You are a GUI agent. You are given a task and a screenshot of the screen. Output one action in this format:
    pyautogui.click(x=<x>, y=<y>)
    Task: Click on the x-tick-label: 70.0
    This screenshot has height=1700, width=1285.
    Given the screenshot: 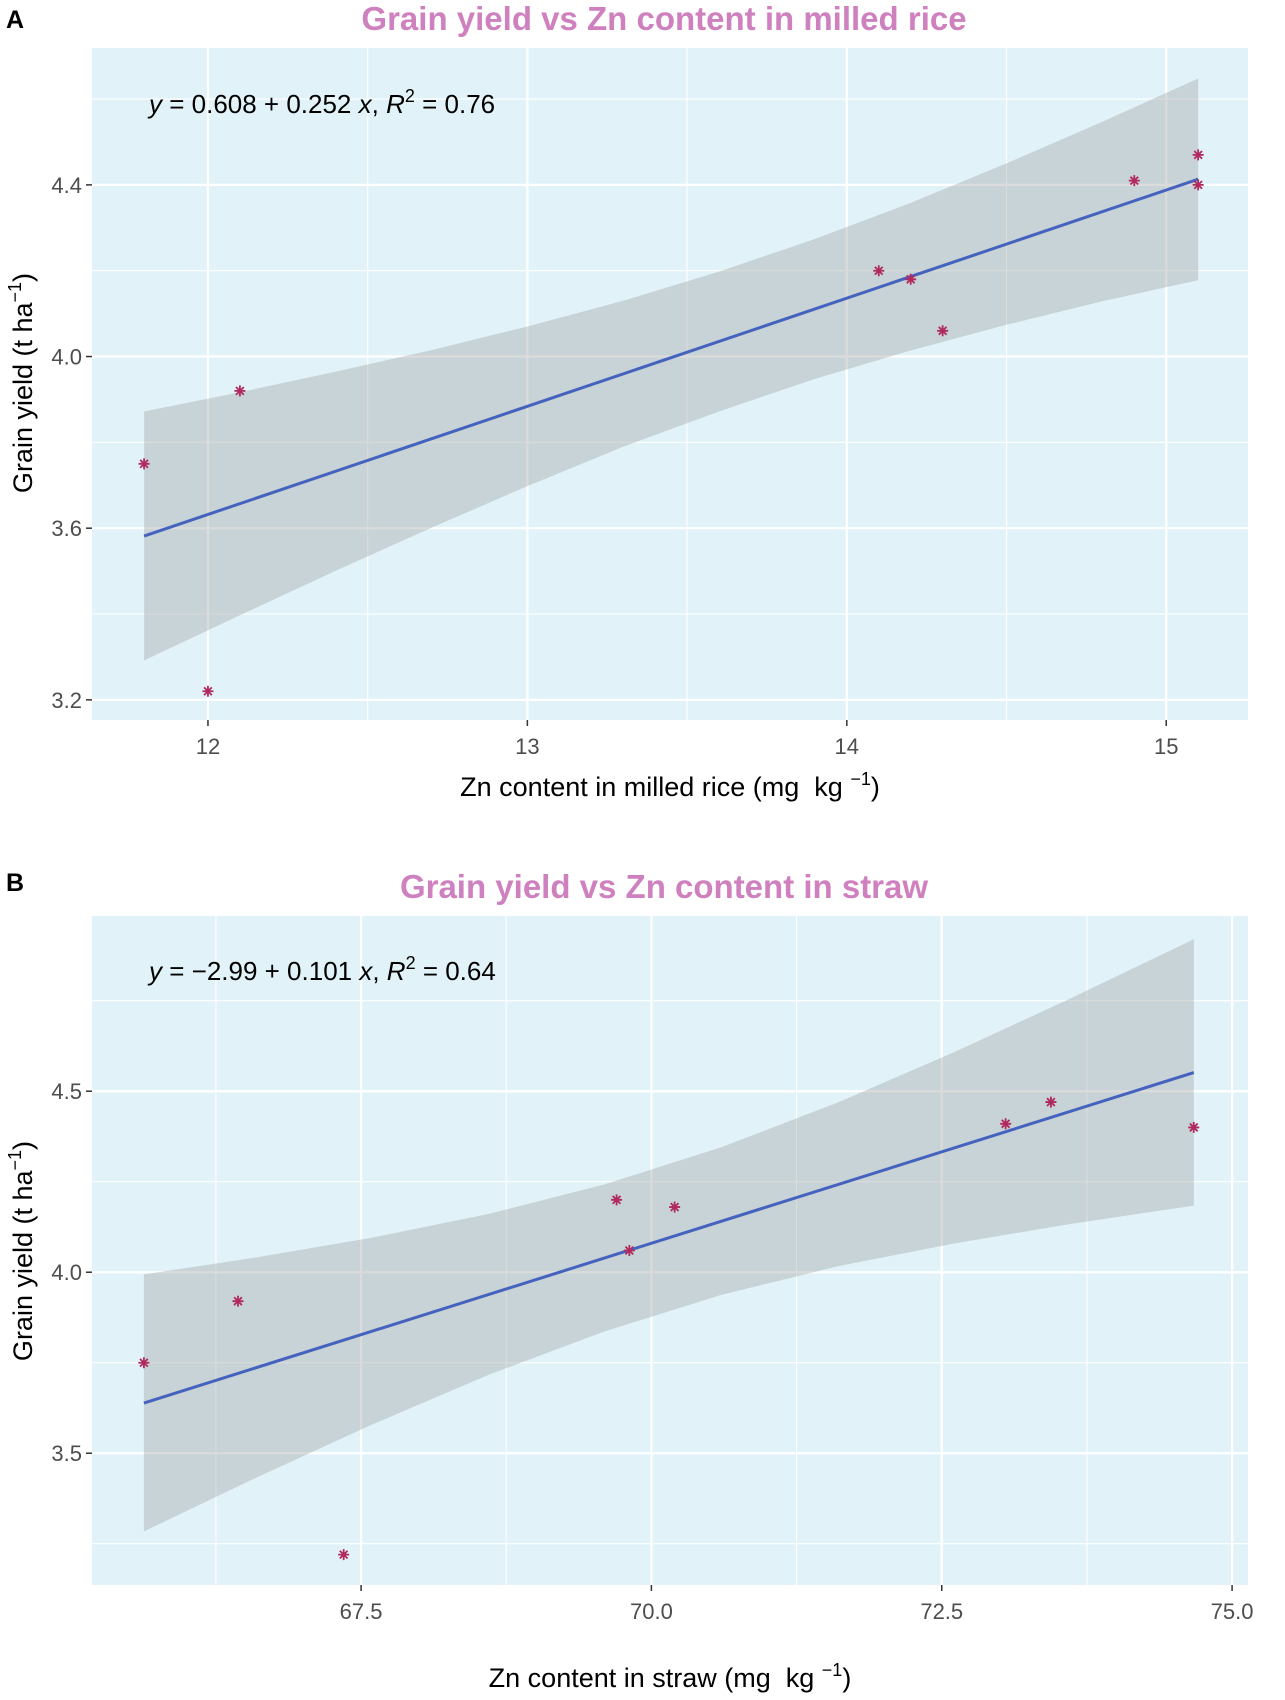 What is the action you would take?
    pyautogui.click(x=651, y=1611)
    